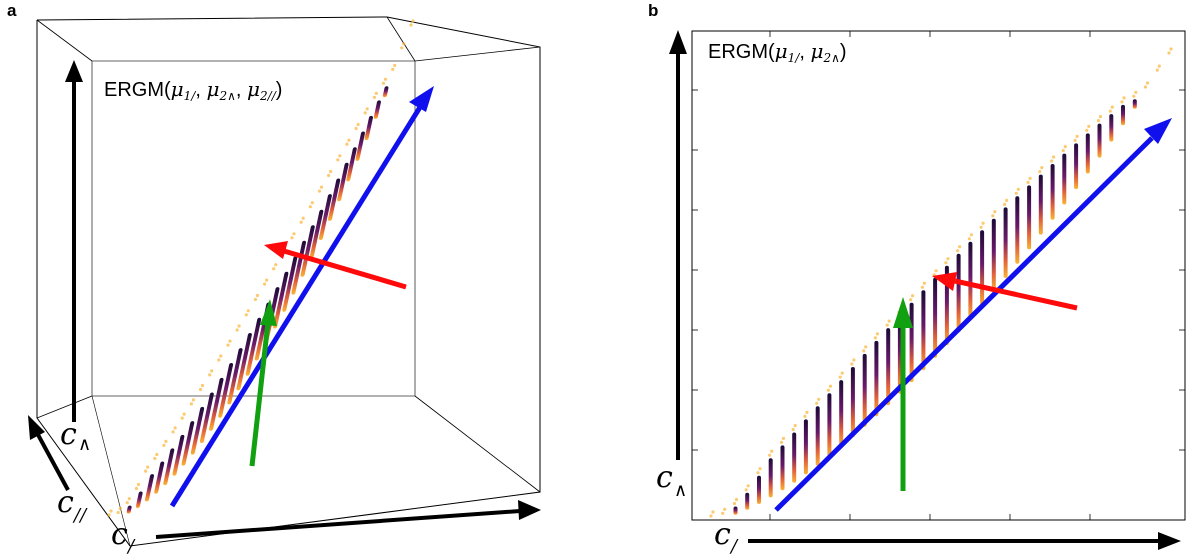  I want to click on panel-a-red-arrow, so click(335, 265).